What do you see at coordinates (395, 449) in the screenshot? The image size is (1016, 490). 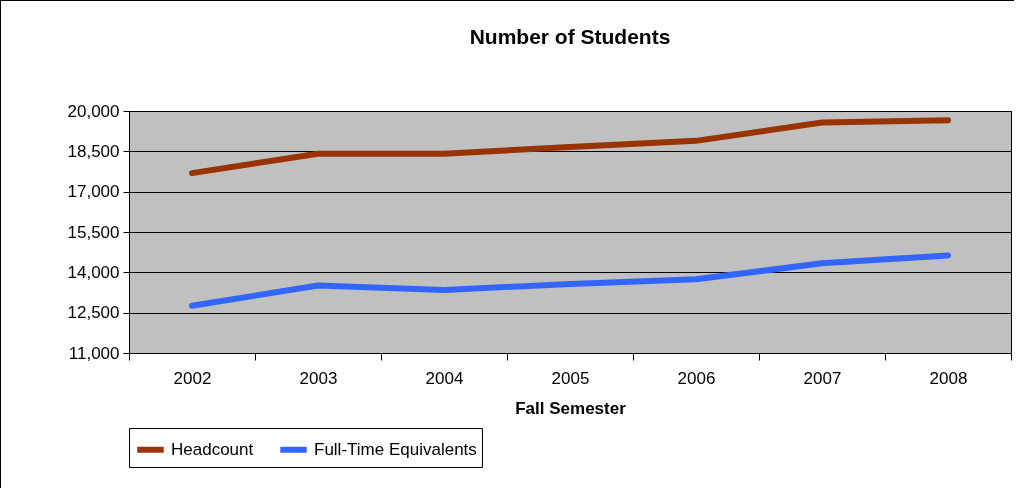 I see `legend-label: Full-Time Equivalents` at bounding box center [395, 449].